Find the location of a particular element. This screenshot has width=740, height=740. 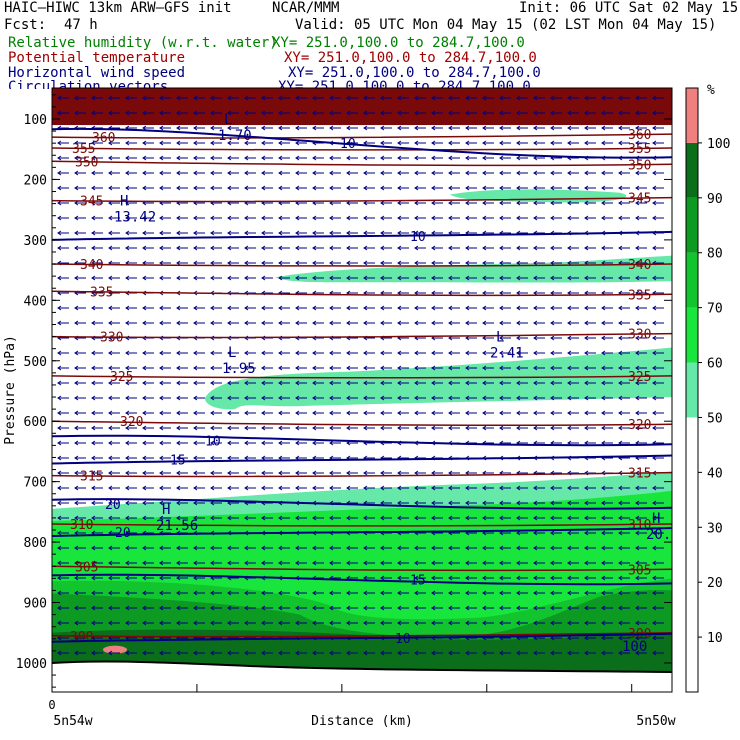

upper-dark-band is located at coordinates (362, 107).